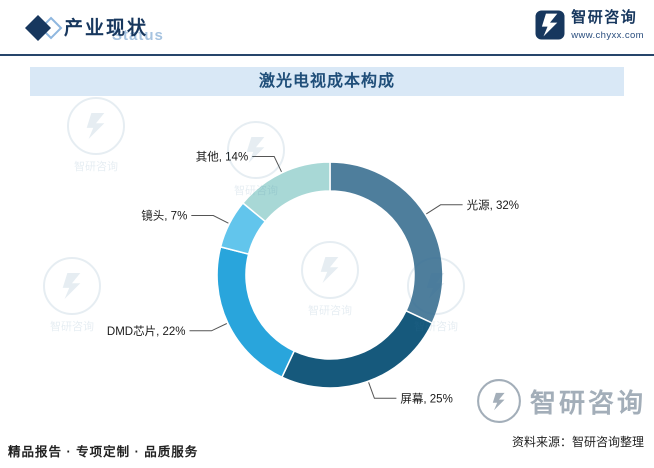  Describe the element at coordinates (164, 216) in the screenshot. I see `segment-label-3: 镜头, 7%` at that location.